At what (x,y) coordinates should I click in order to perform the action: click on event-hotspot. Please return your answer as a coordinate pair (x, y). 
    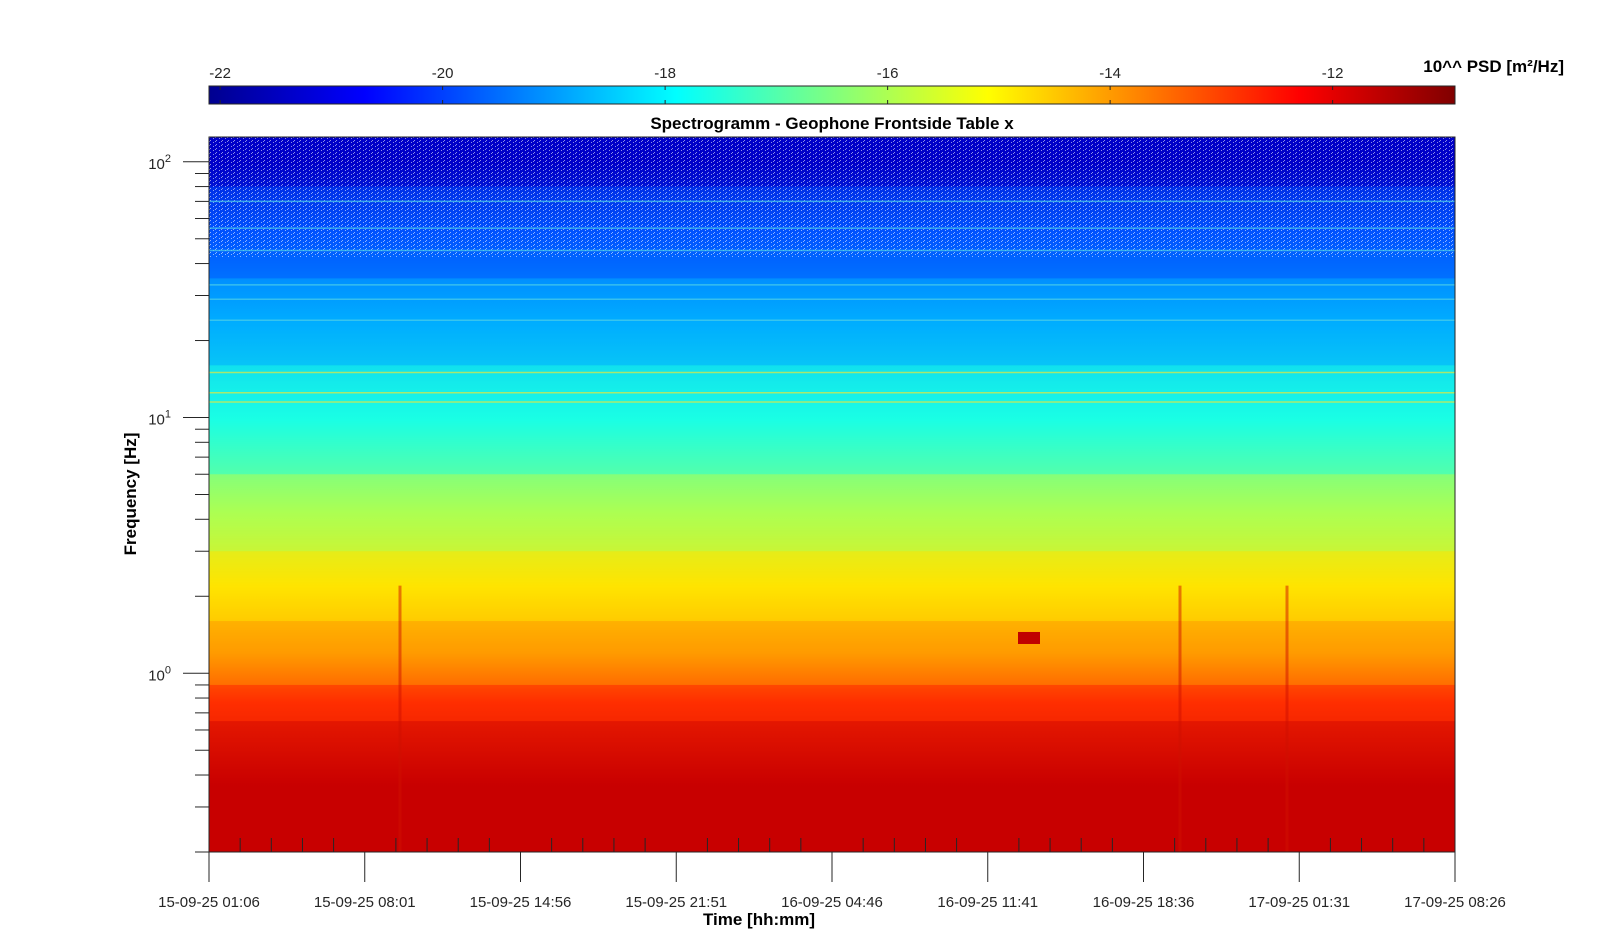
    Looking at the image, I should click on (1029, 637).